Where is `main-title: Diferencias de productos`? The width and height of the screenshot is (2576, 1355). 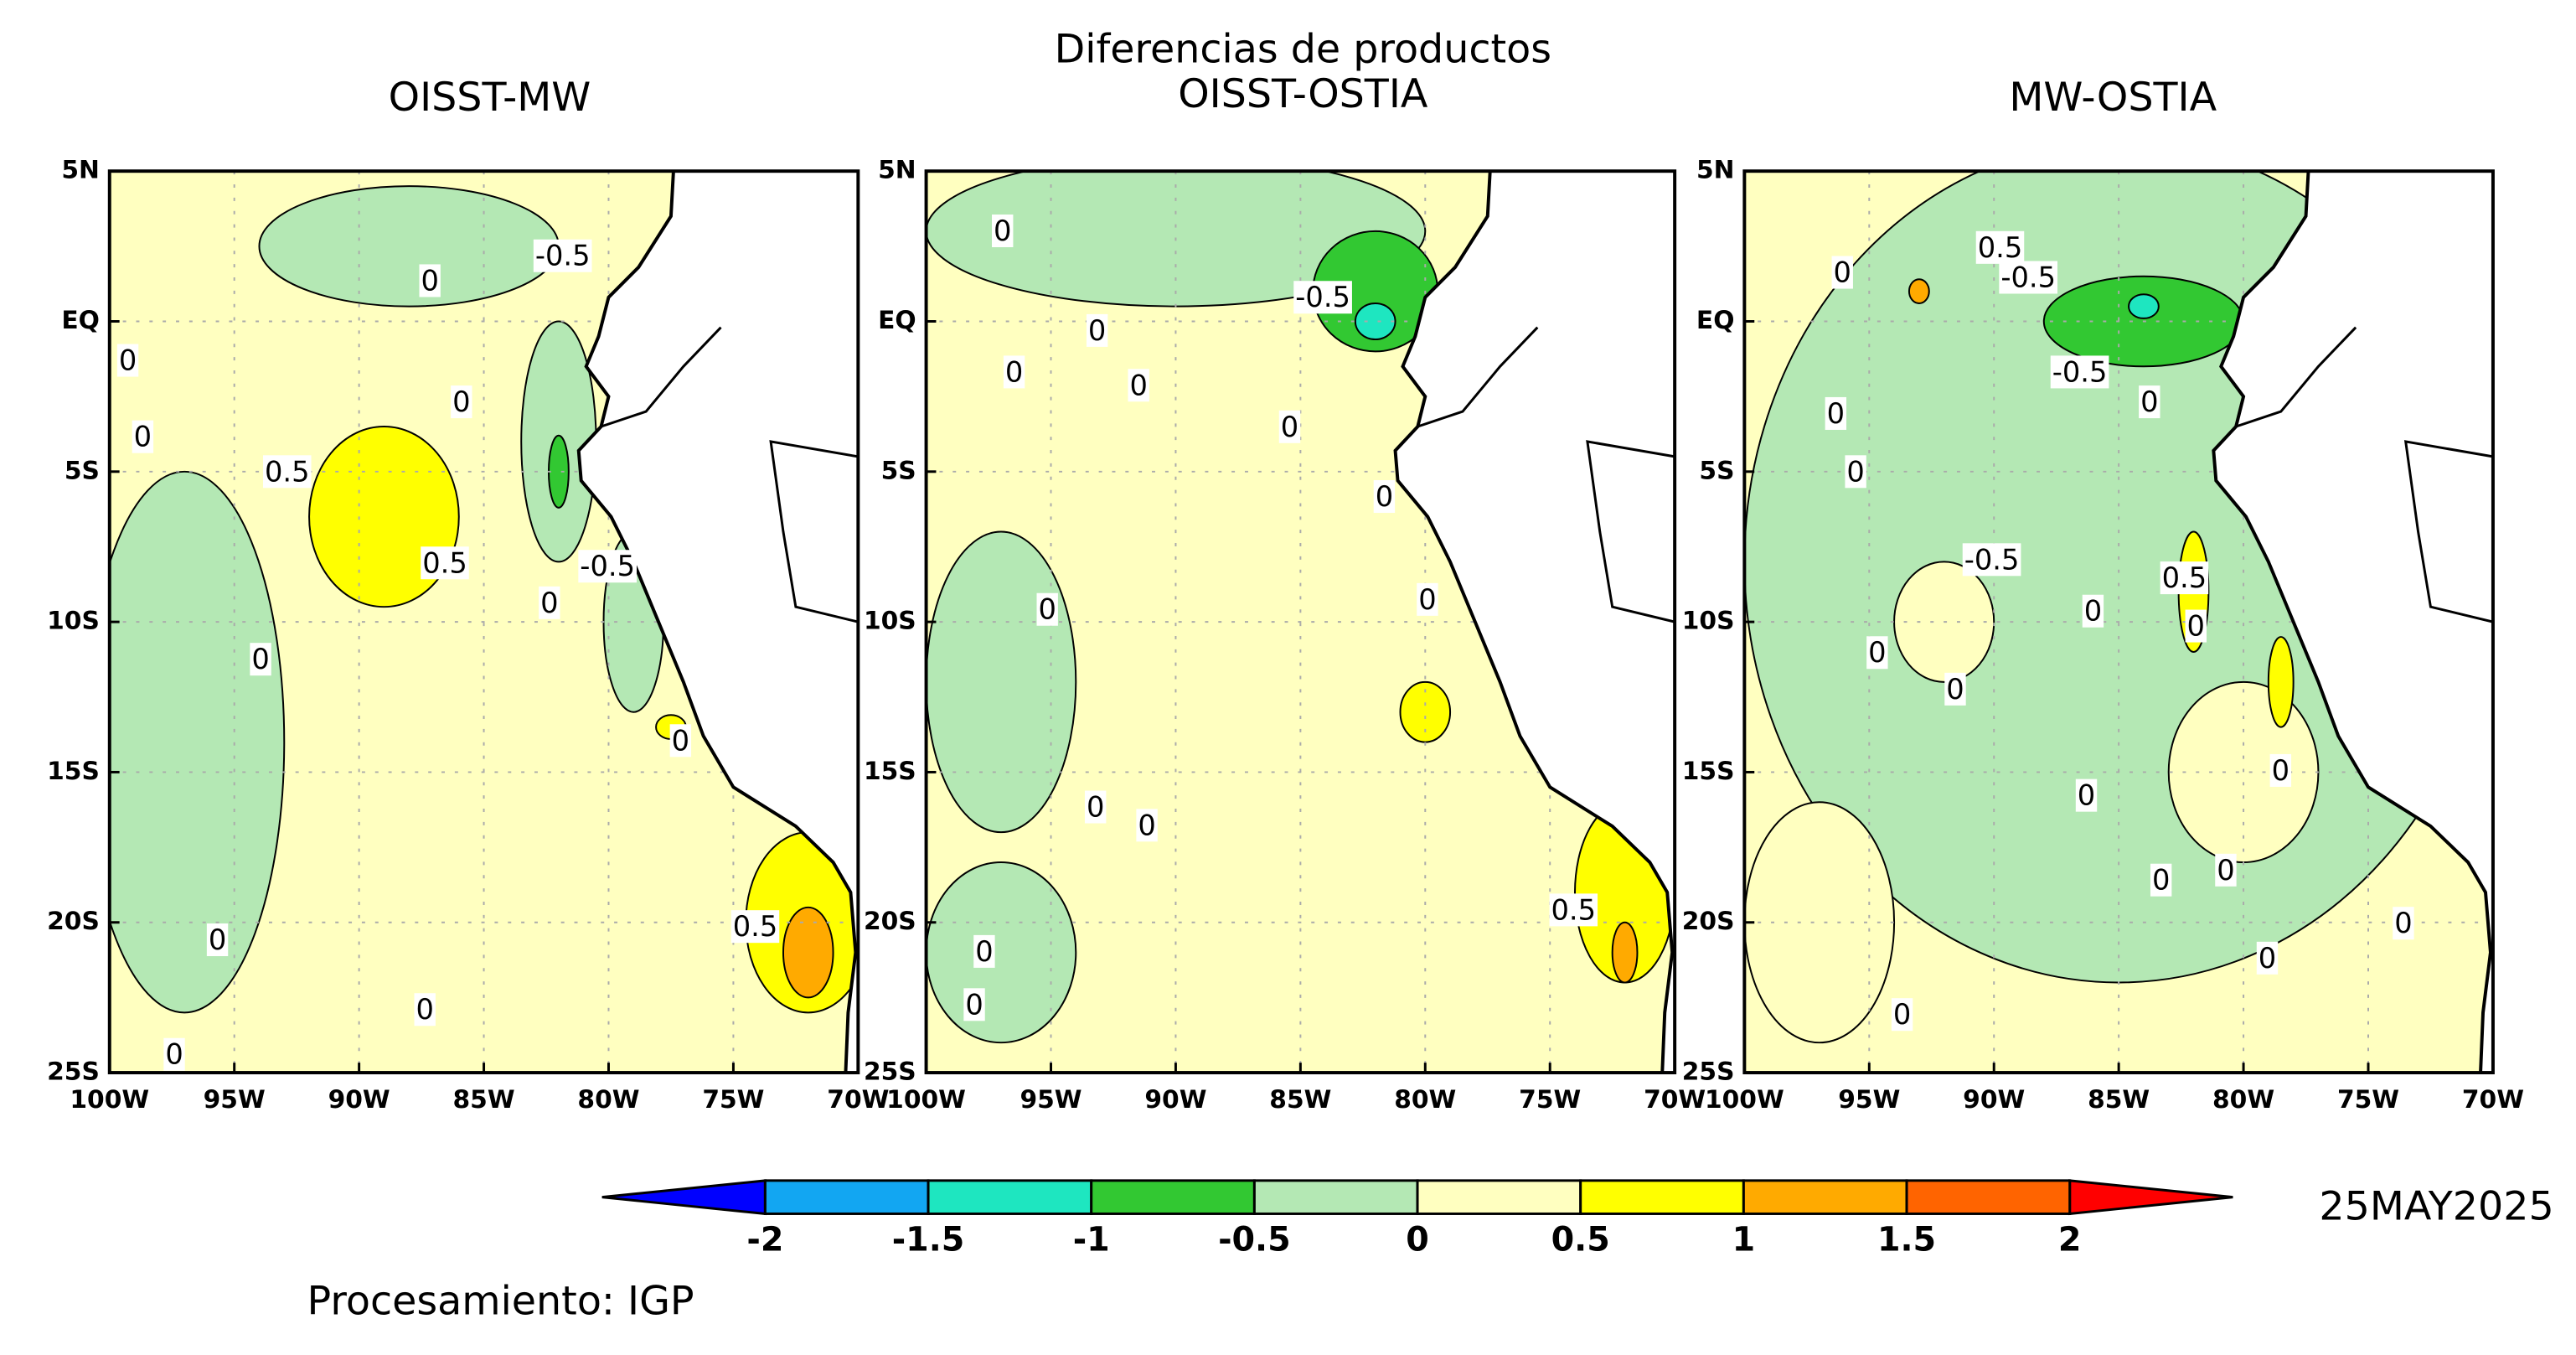 main-title: Diferencias de productos is located at coordinates (1303, 50).